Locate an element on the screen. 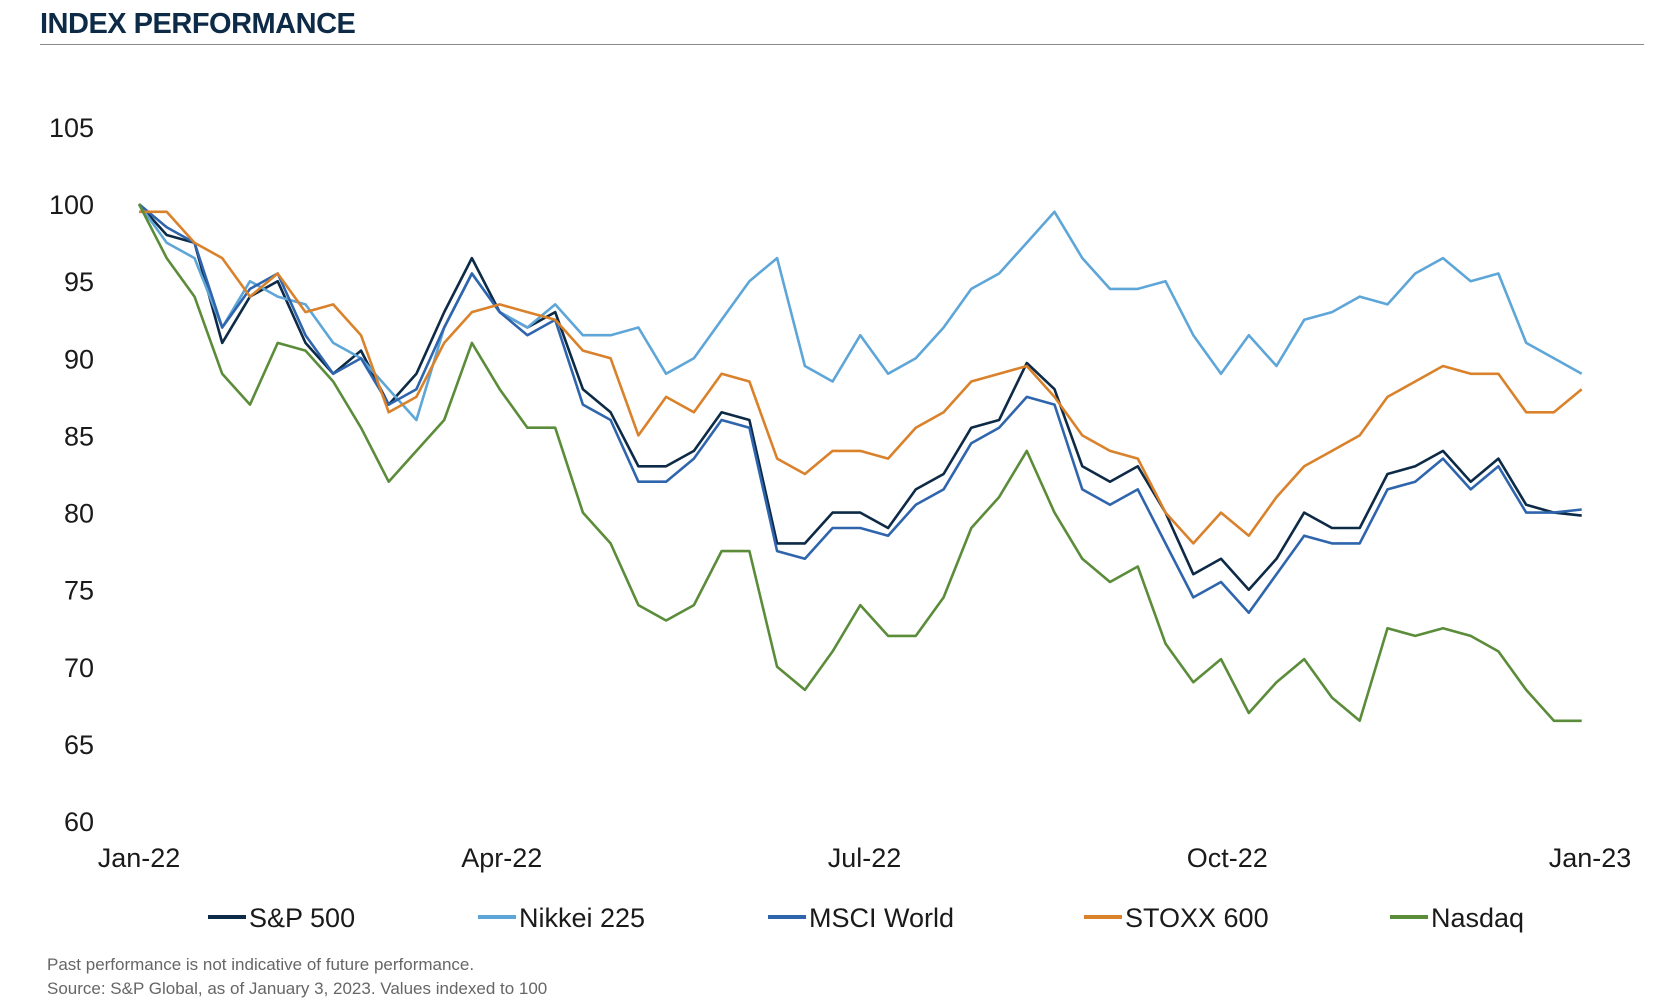  legend-label: Nikkei 225 is located at coordinates (582, 918).